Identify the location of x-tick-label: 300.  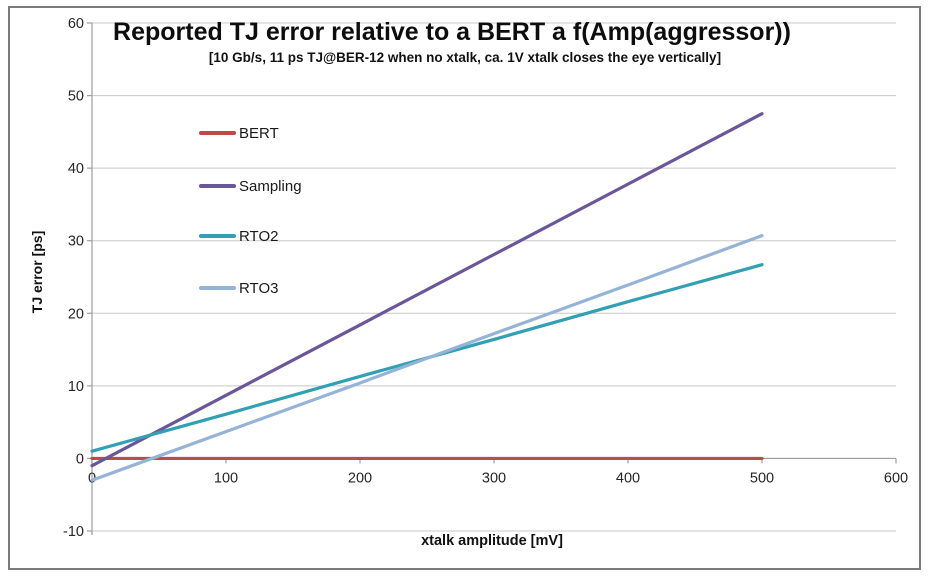
(494, 478).